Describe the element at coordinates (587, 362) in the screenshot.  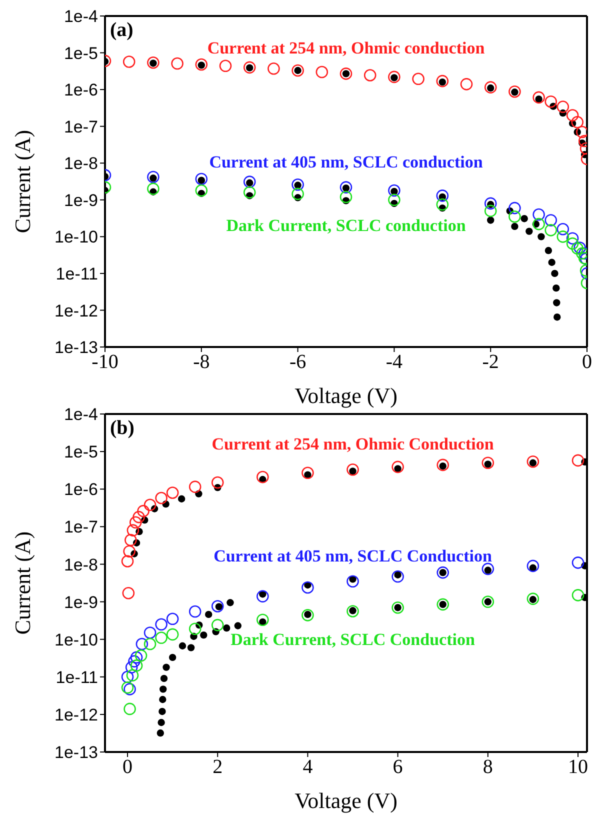
I see `x-tick-label: 0` at that location.